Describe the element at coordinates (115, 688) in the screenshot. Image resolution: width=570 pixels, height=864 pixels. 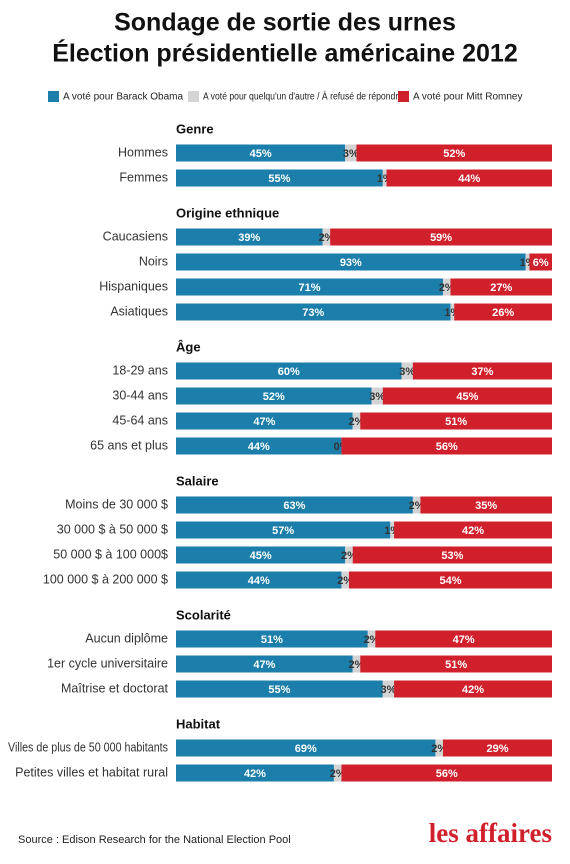
I see `category-label: Maîtrise et doctorat` at that location.